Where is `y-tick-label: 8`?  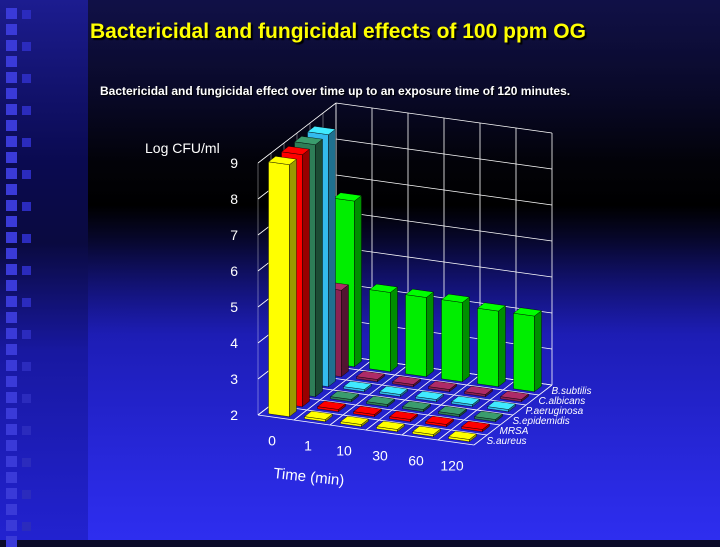 y-tick-label: 8 is located at coordinates (234, 199).